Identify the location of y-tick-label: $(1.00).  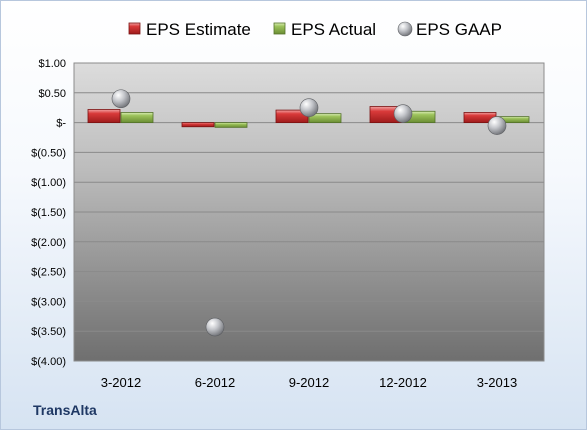
(48, 183).